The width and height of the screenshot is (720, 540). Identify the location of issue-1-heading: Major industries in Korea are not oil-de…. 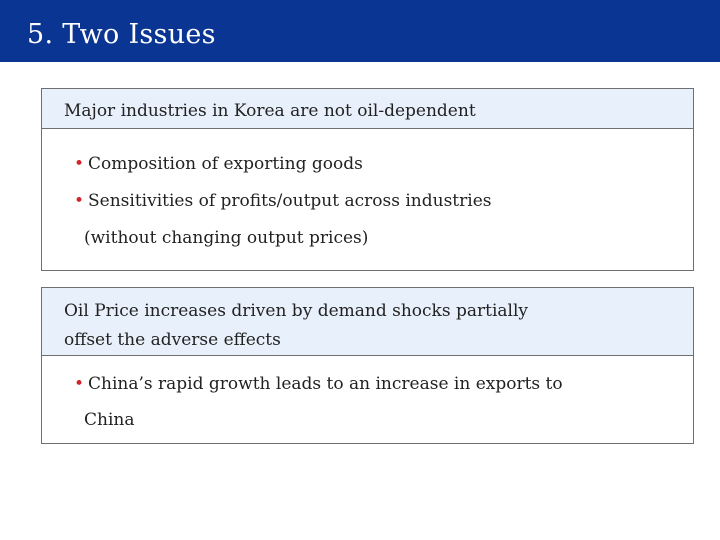
(270, 111).